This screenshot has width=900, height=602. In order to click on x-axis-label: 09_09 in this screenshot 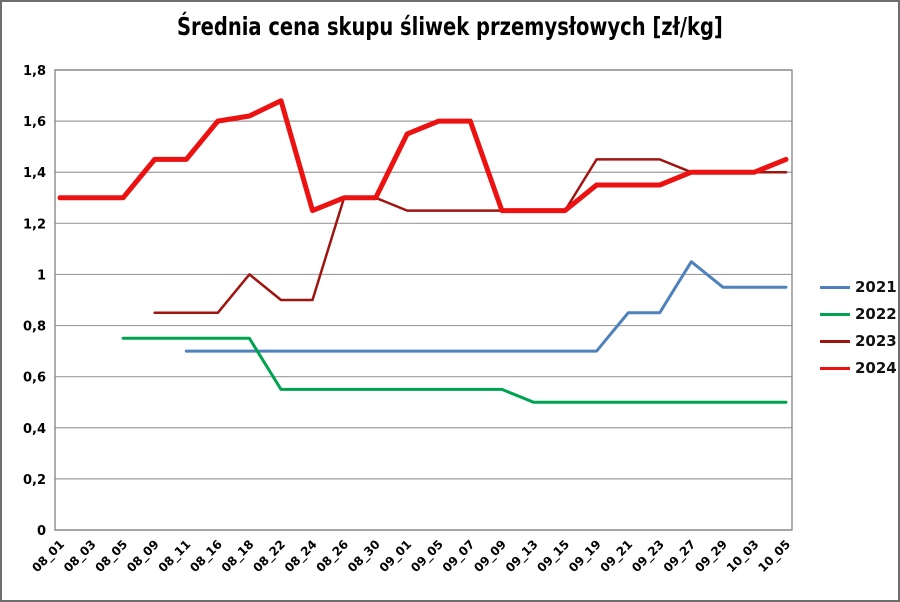, I will do `click(490, 556)`.